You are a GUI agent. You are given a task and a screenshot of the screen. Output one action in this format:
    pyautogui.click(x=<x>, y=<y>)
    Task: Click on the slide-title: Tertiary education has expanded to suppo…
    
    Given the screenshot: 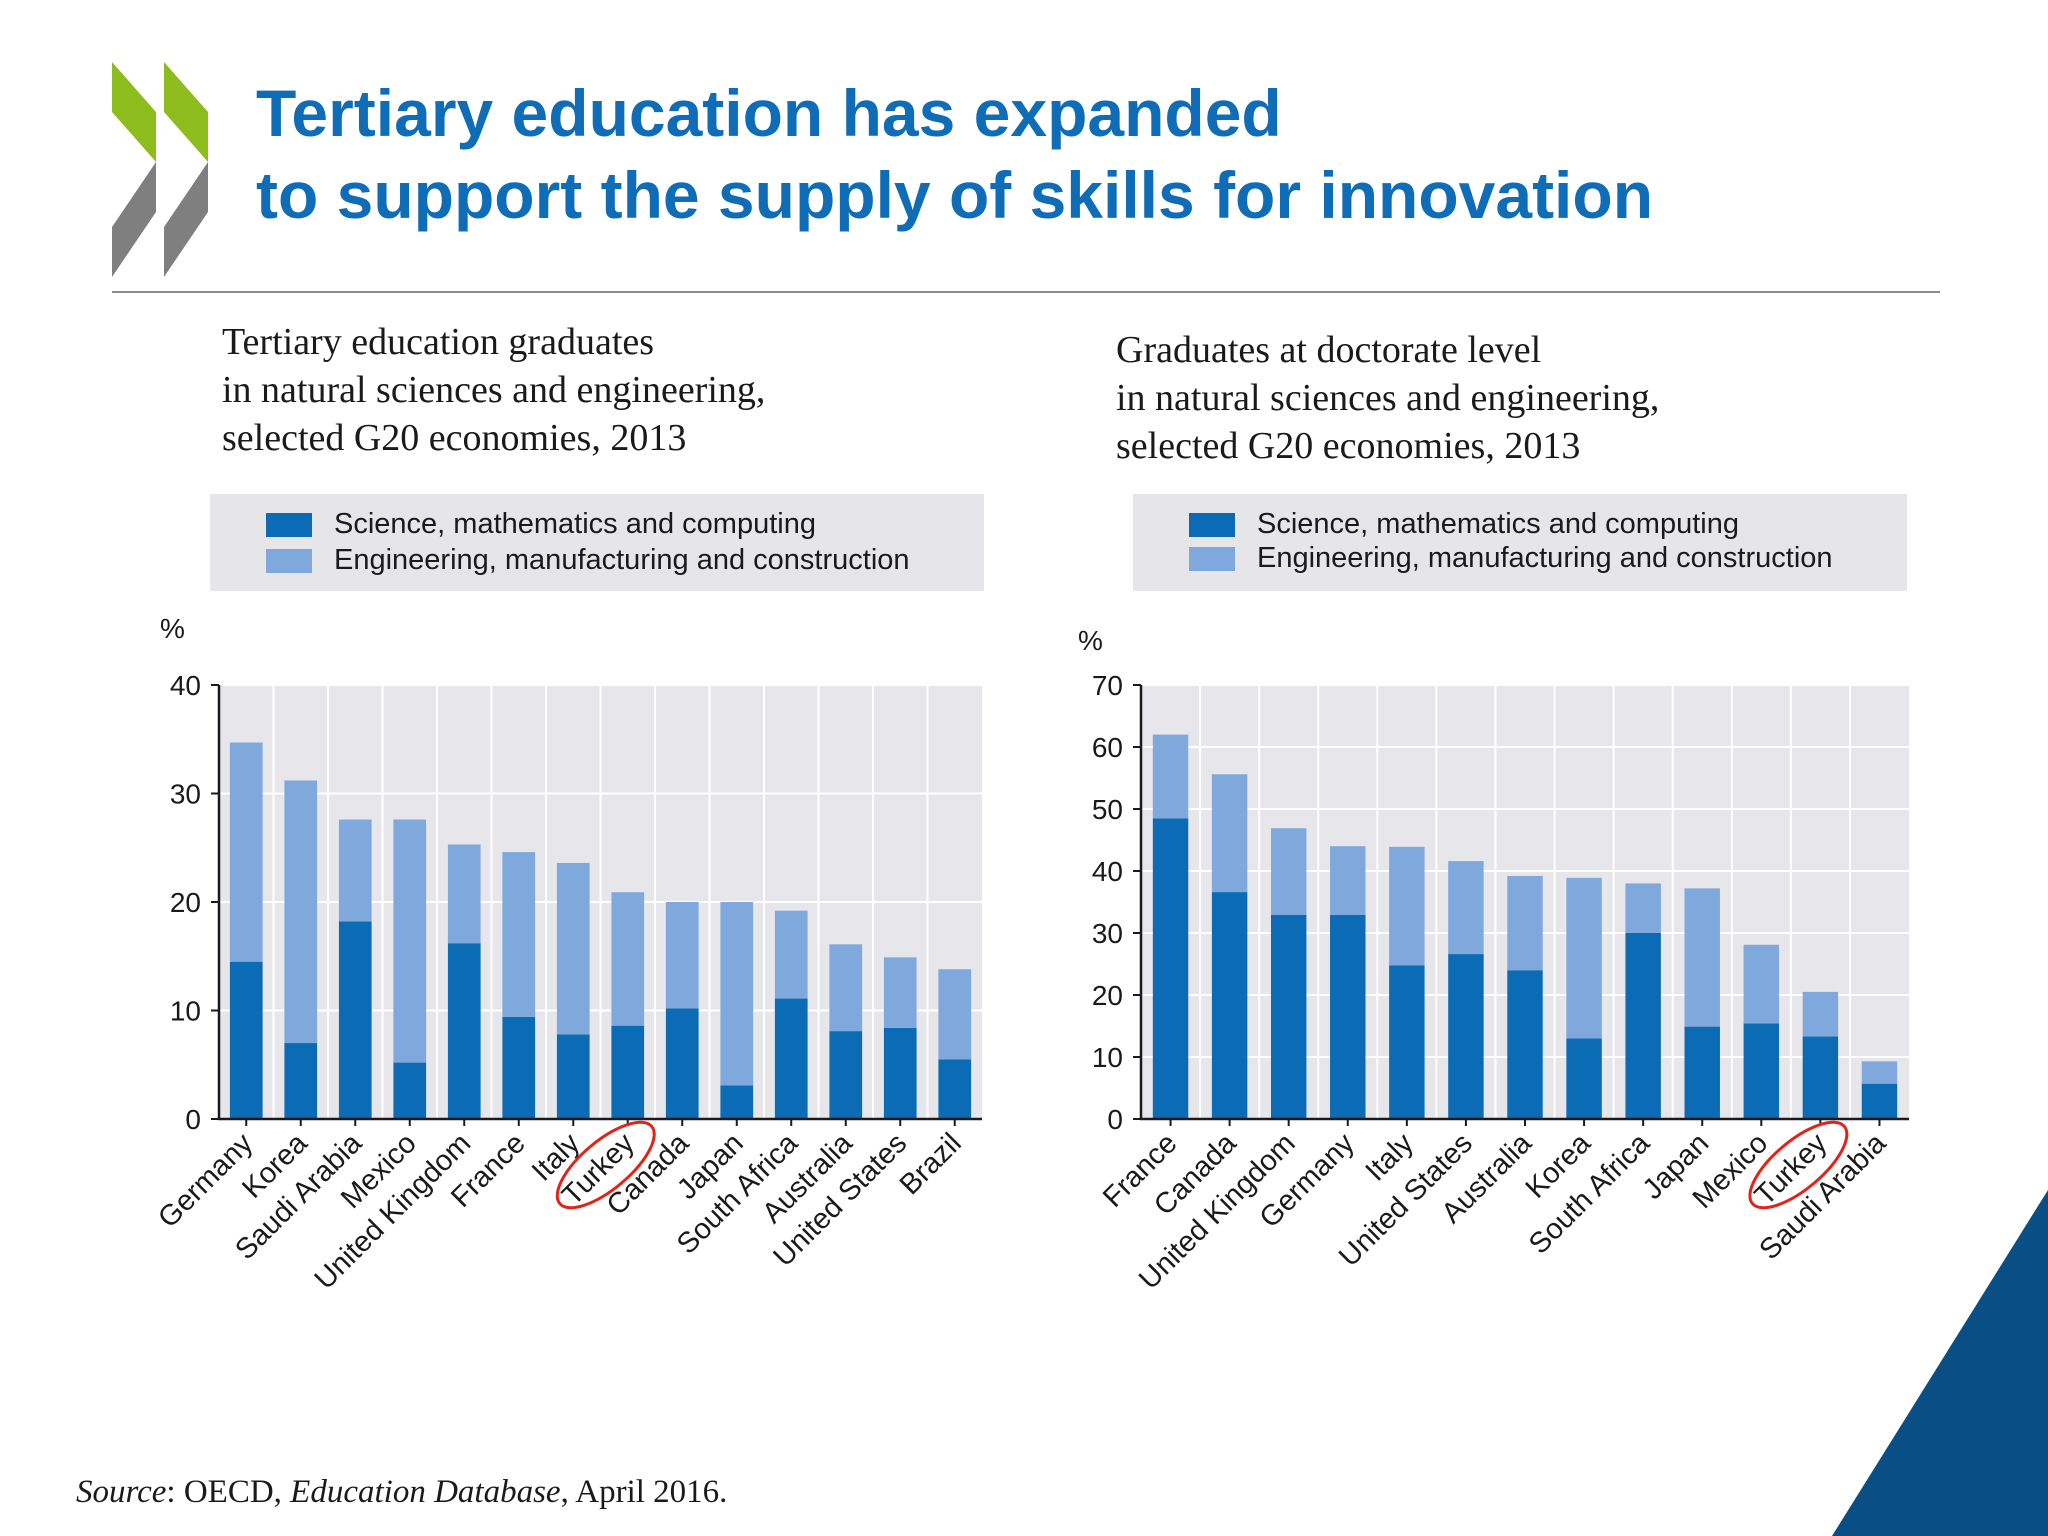 What is the action you would take?
    pyautogui.click(x=954, y=154)
    